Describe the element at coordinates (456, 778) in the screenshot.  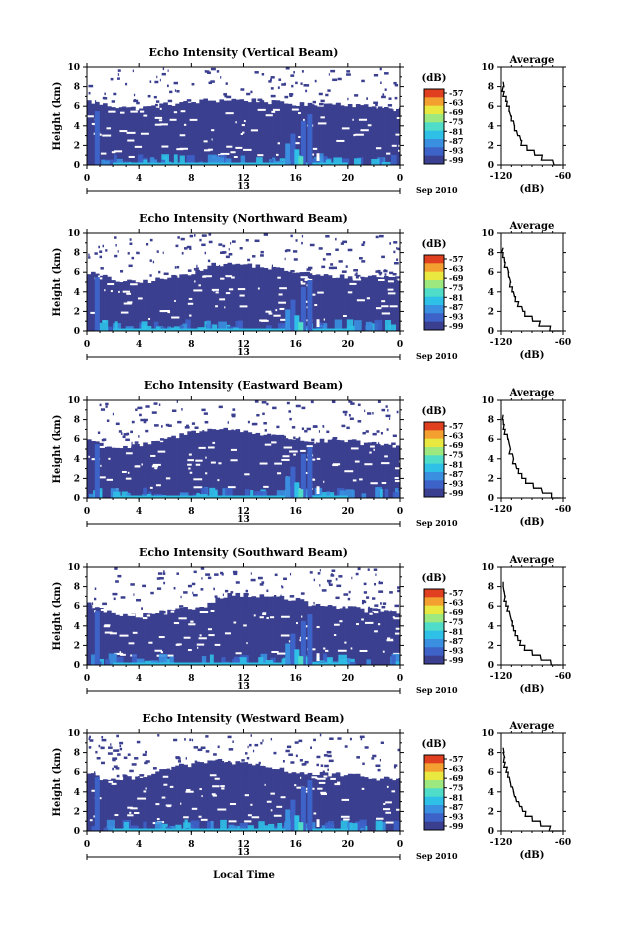
I see `colorbar-tick-label: -69` at that location.